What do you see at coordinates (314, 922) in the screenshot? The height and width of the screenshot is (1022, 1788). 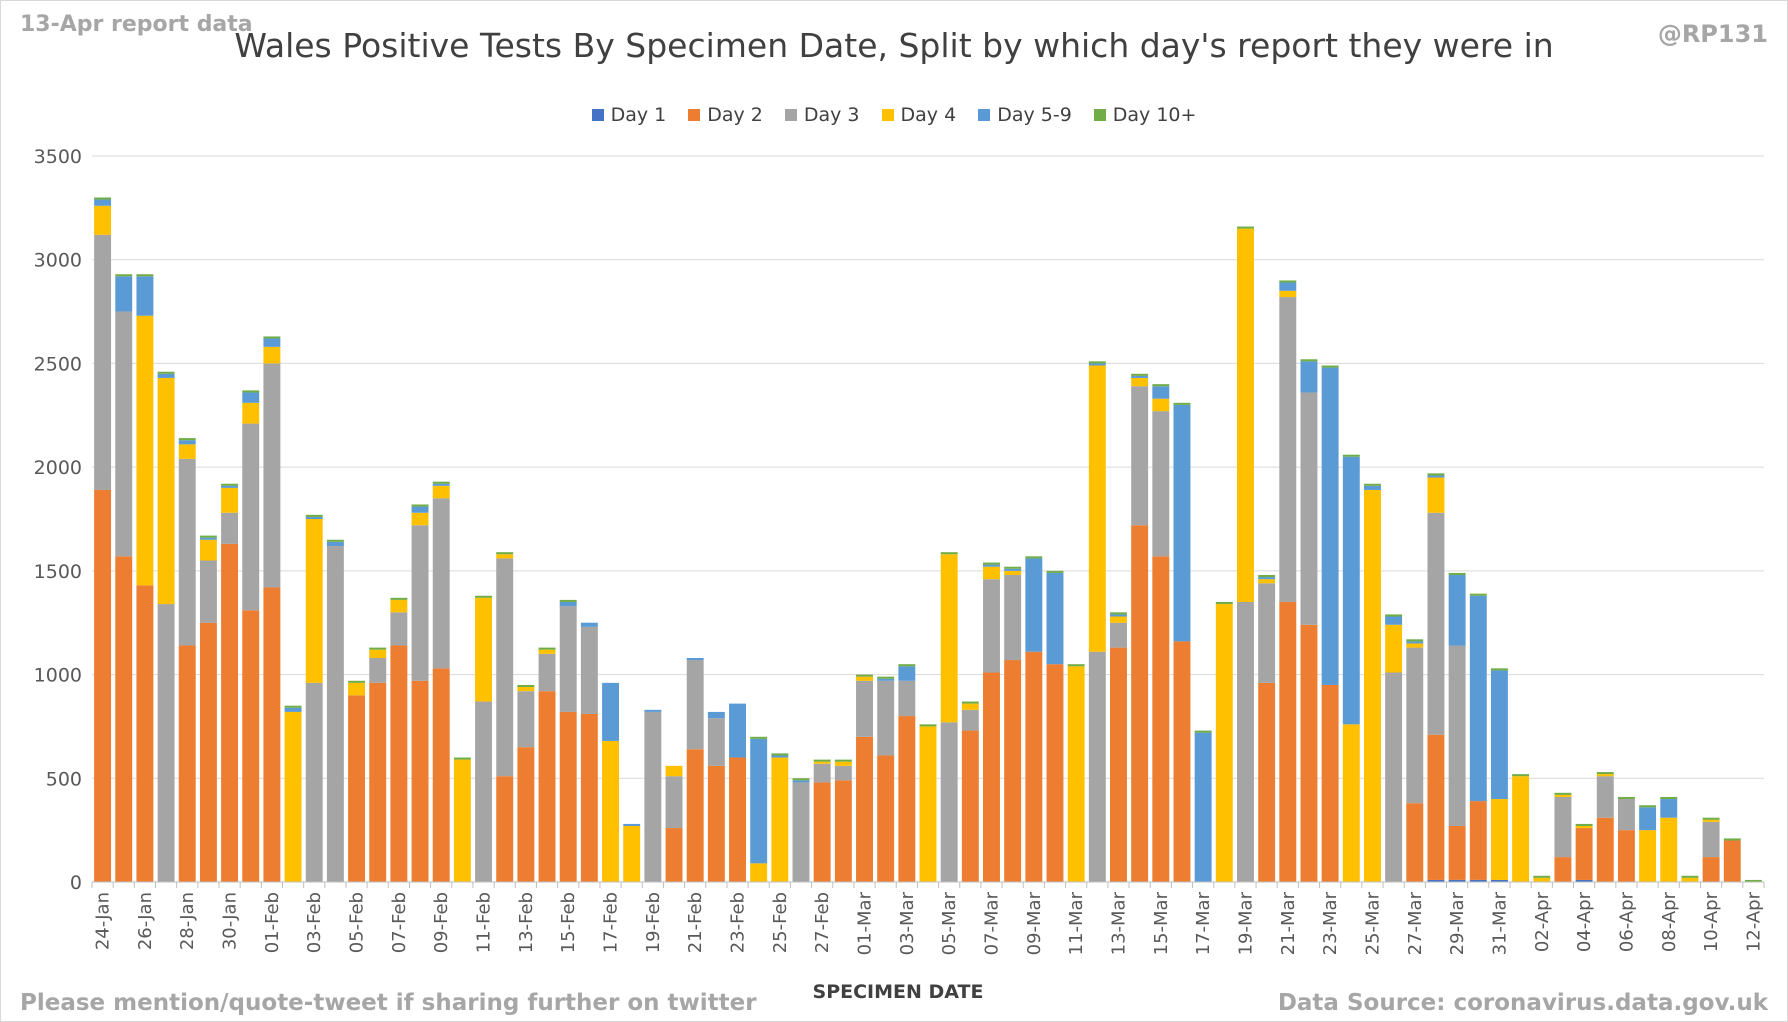 I see `x-tick-label: 03-Feb` at bounding box center [314, 922].